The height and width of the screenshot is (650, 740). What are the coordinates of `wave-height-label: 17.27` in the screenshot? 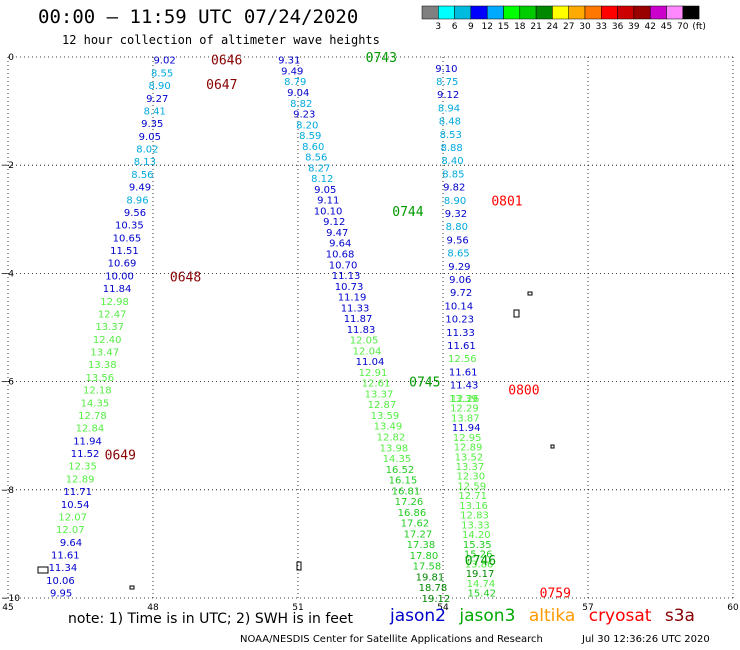 It's located at (418, 534).